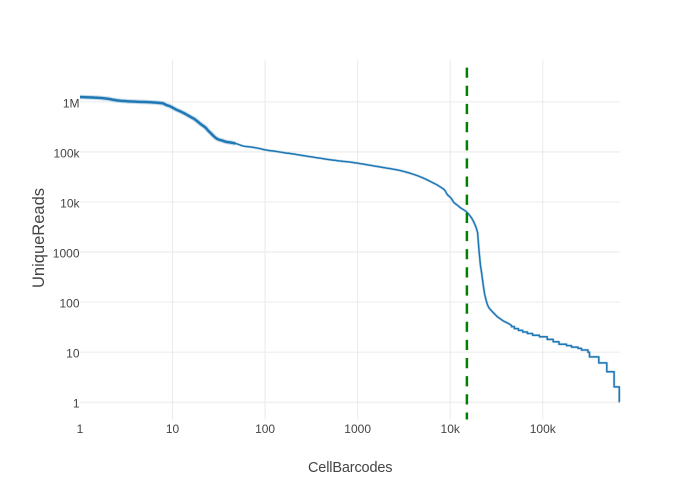  Describe the element at coordinates (39, 238) in the screenshot. I see `svg-text: UniqueReads` at that location.